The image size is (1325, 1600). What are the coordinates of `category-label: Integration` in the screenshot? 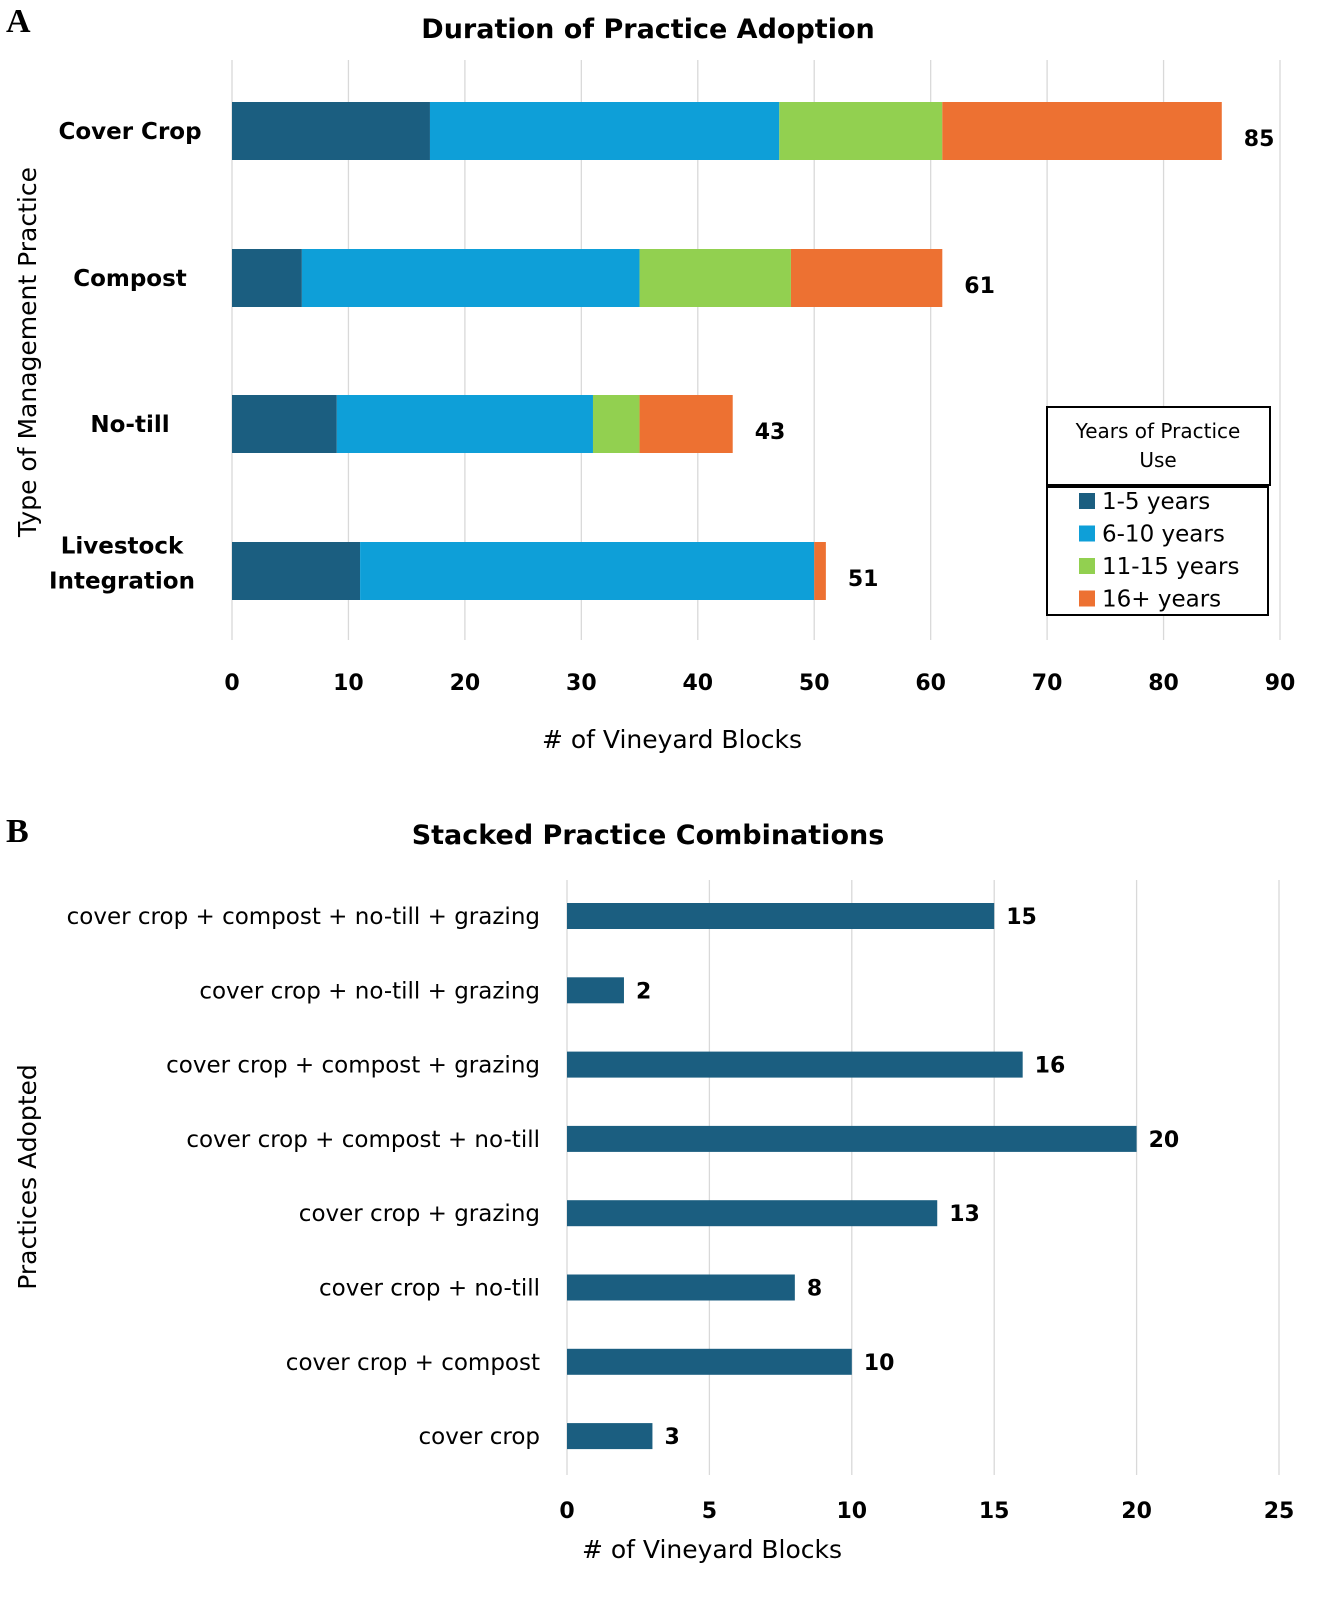 It's located at (122, 582).